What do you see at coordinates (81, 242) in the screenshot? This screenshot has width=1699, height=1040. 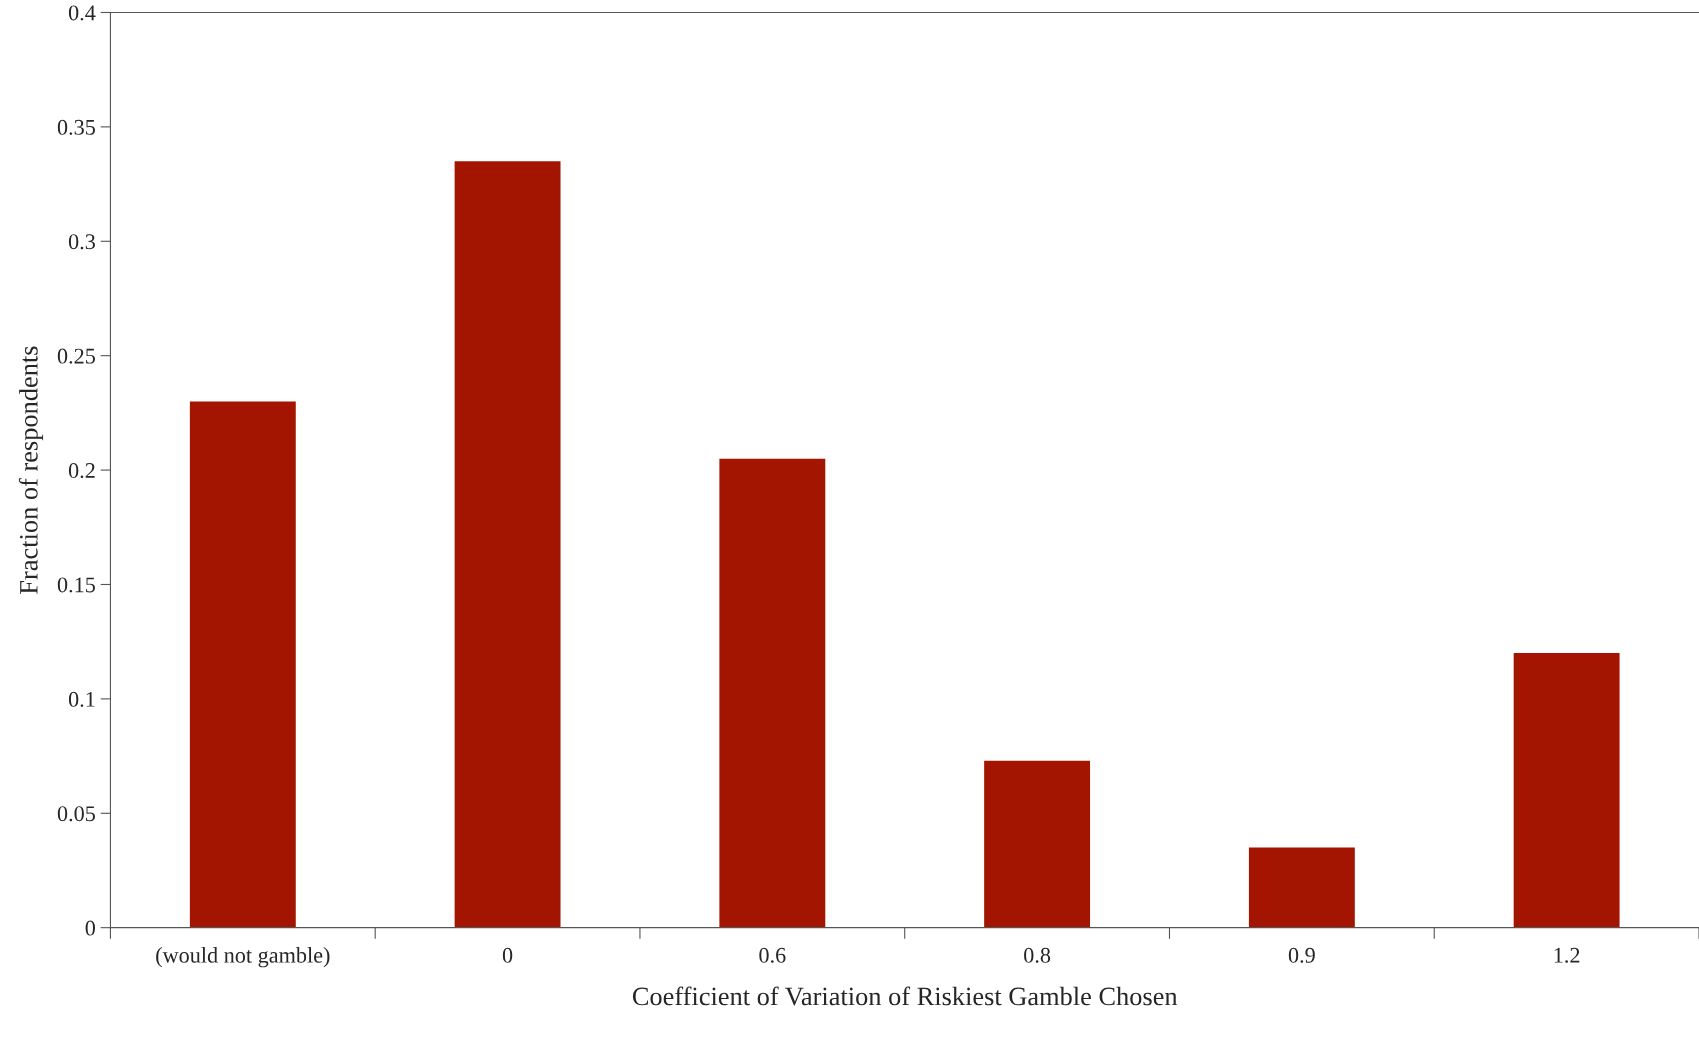 I see `y-tick-label: 0.3` at bounding box center [81, 242].